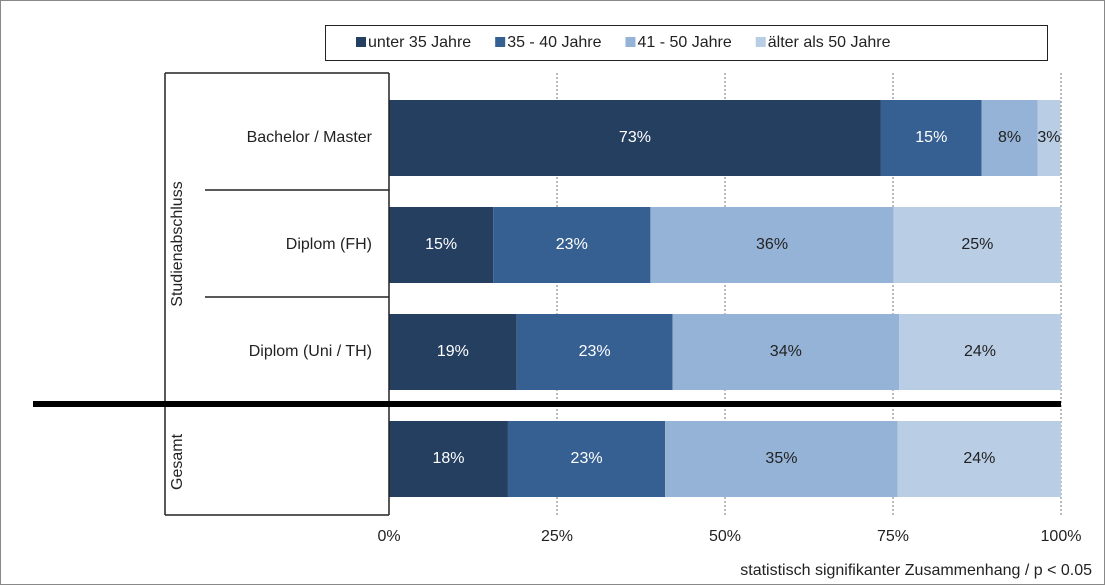 This screenshot has height=585, width=1105. Describe the element at coordinates (725, 536) in the screenshot. I see `x-tick-label: 50%` at that location.